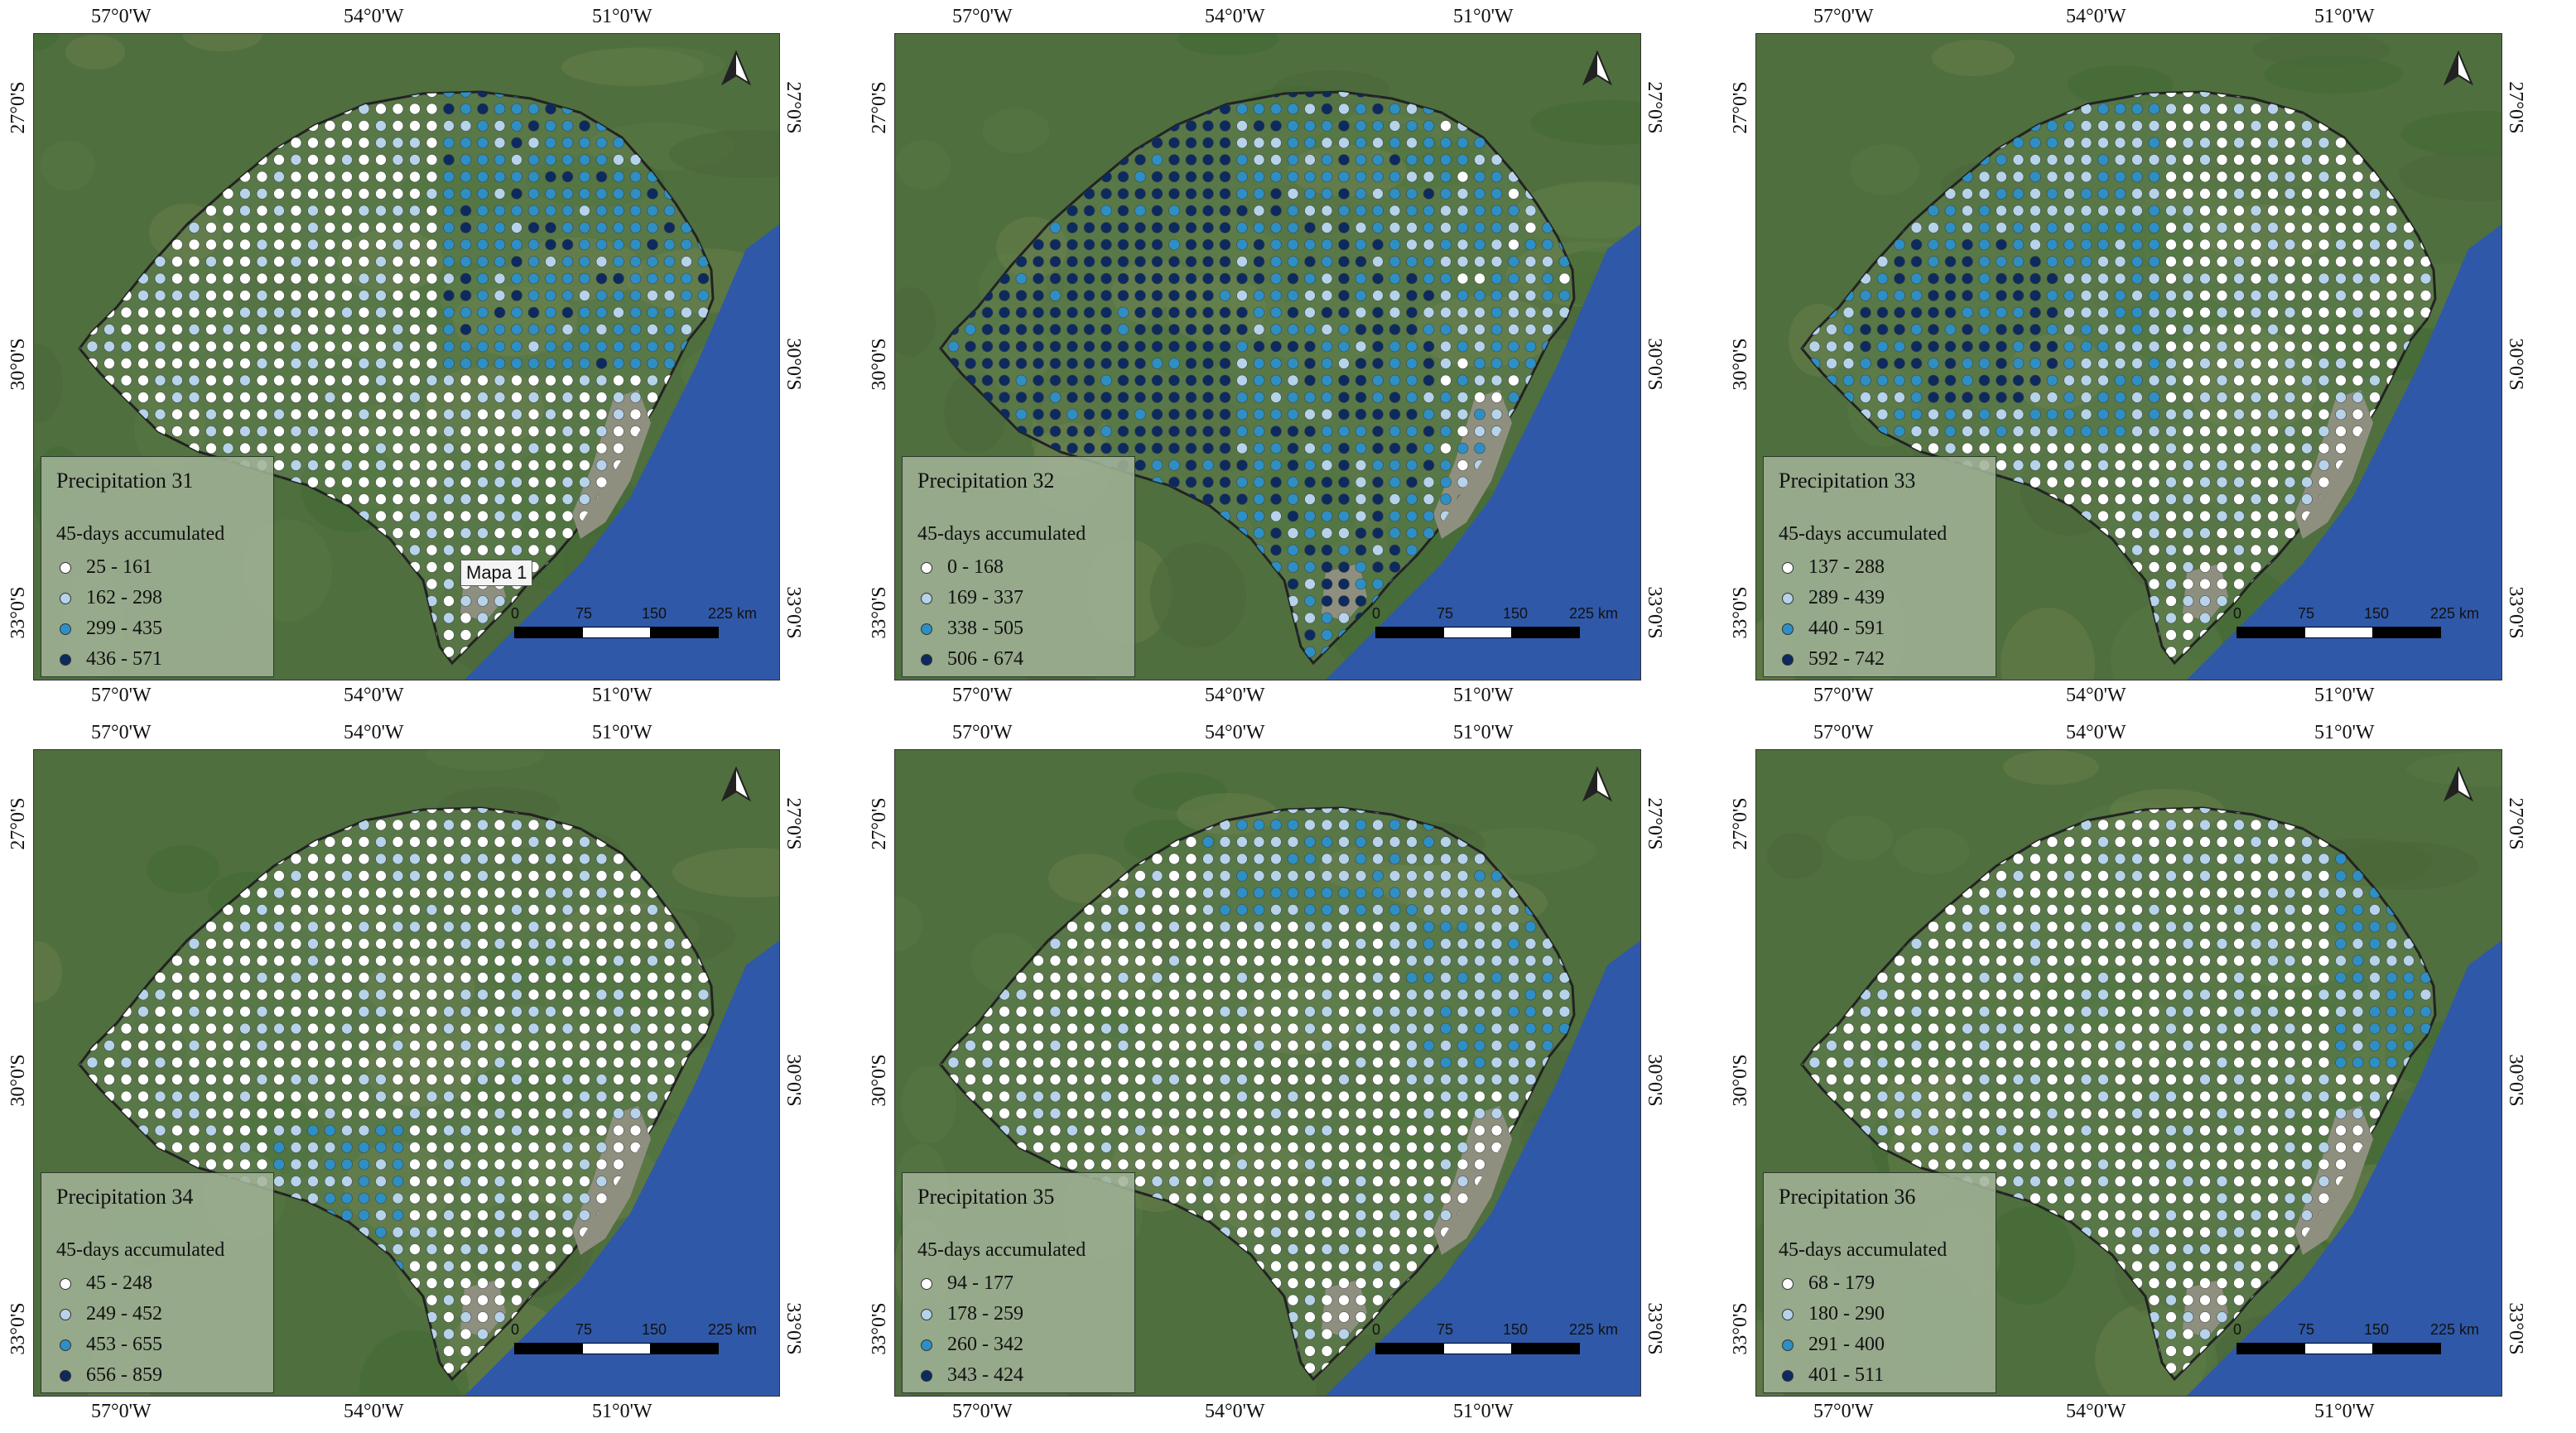  What do you see at coordinates (48, 383) in the screenshot?
I see `terrain-texture` at bounding box center [48, 383].